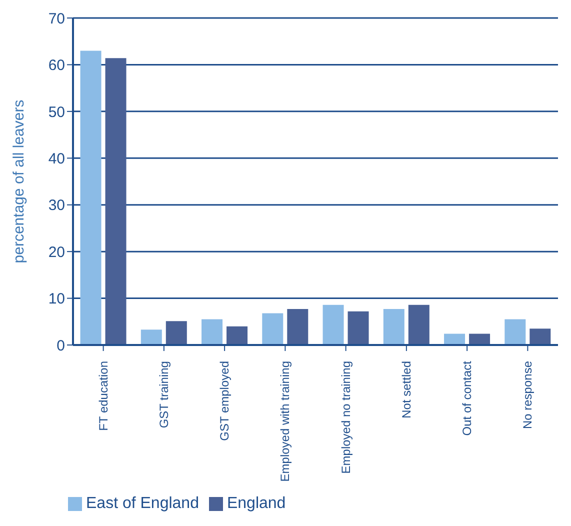 The width and height of the screenshot is (571, 526). What do you see at coordinates (225, 401) in the screenshot?
I see `x-tick-label: GST employed` at bounding box center [225, 401].